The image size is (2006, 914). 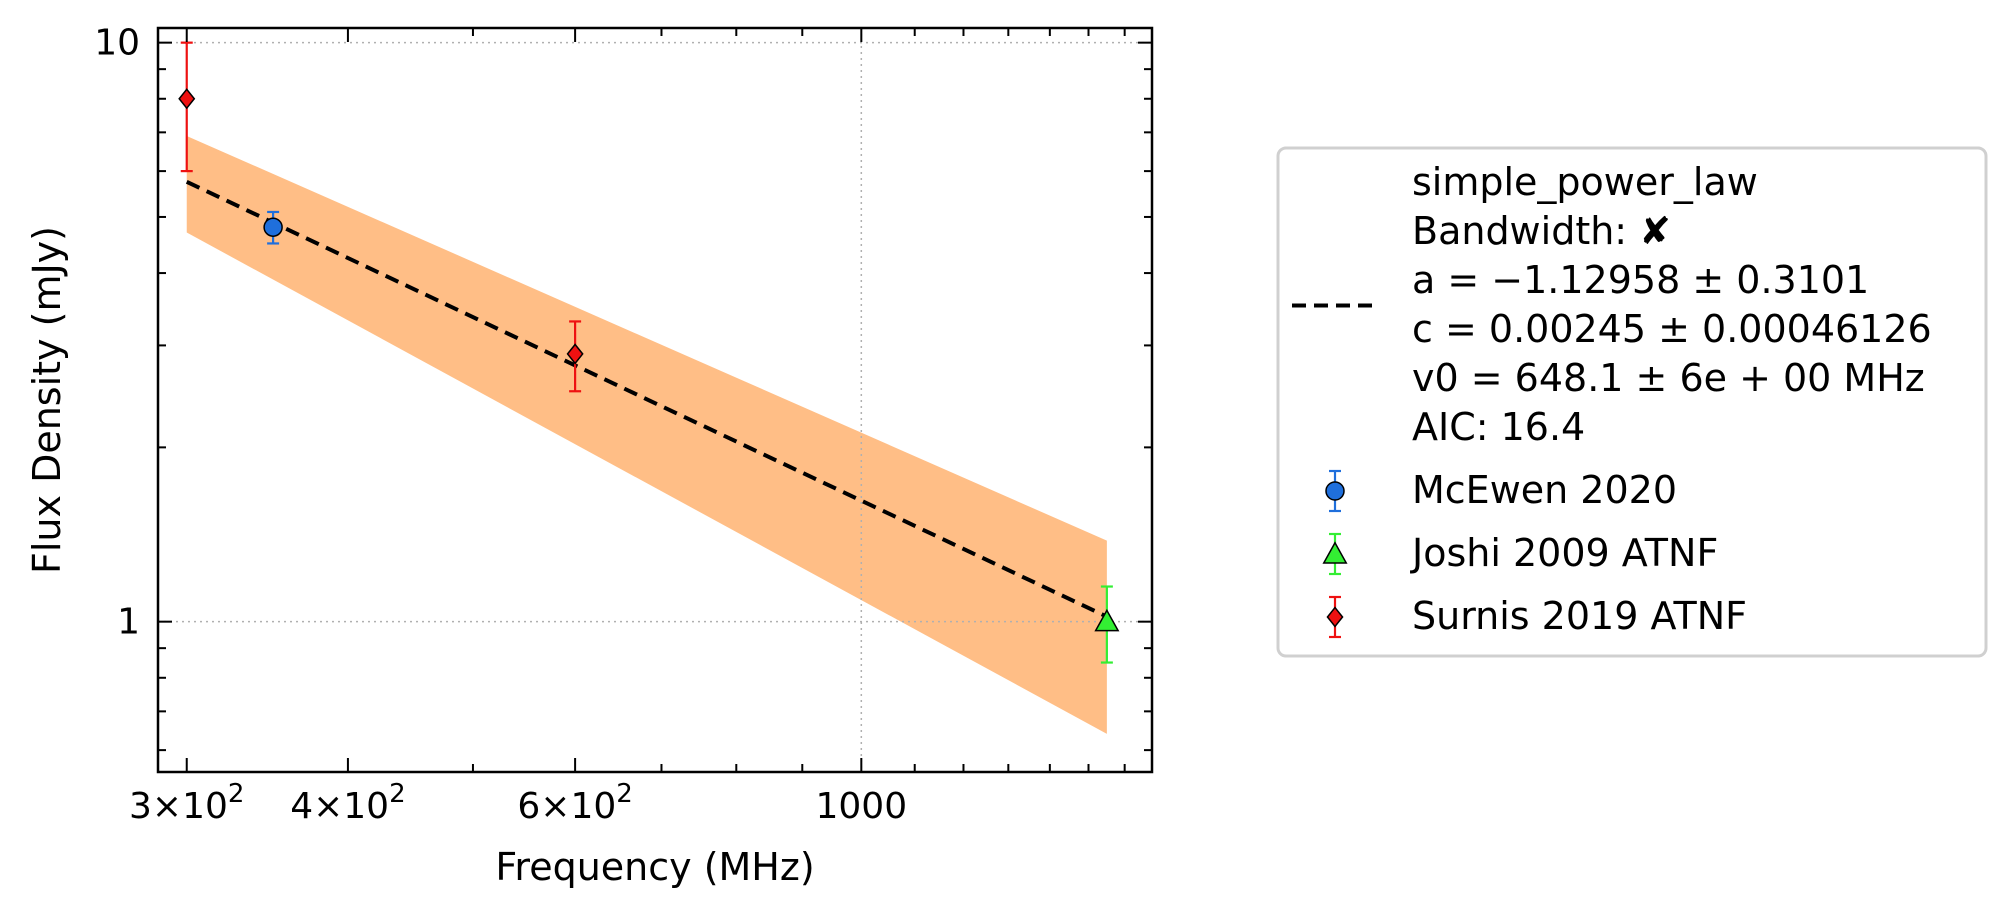 I want to click on legend-fit-line-2: a = −1.12958 ± 0.3101, so click(x=1640, y=280).